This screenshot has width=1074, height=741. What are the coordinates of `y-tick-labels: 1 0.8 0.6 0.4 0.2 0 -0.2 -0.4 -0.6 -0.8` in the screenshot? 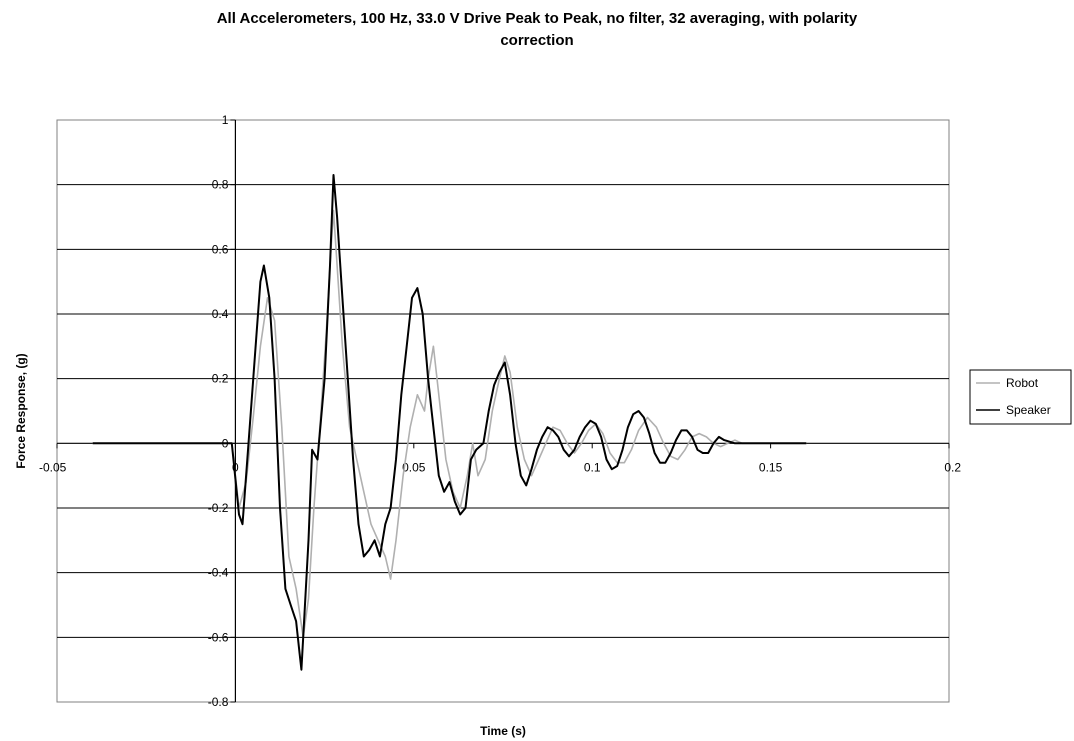 It's located at (222, 411).